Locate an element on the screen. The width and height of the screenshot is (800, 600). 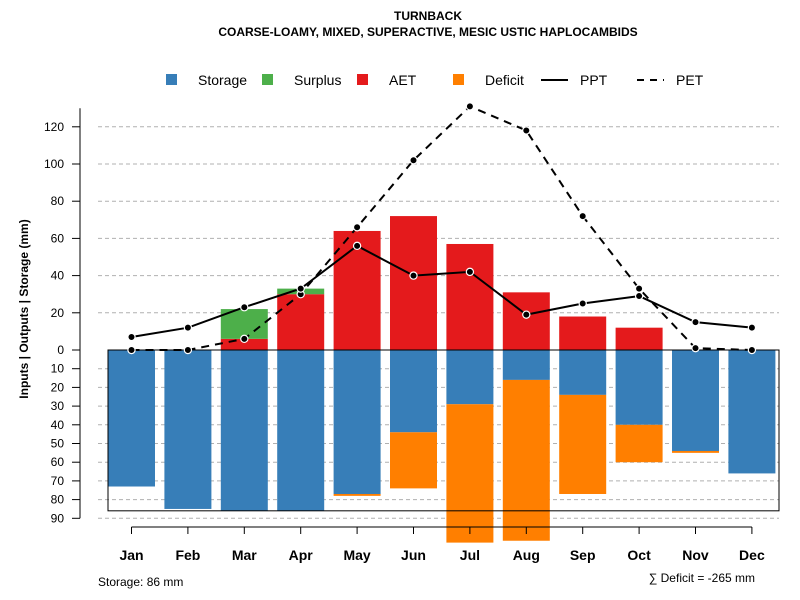
legend-swatch-aet is located at coordinates (362, 79).